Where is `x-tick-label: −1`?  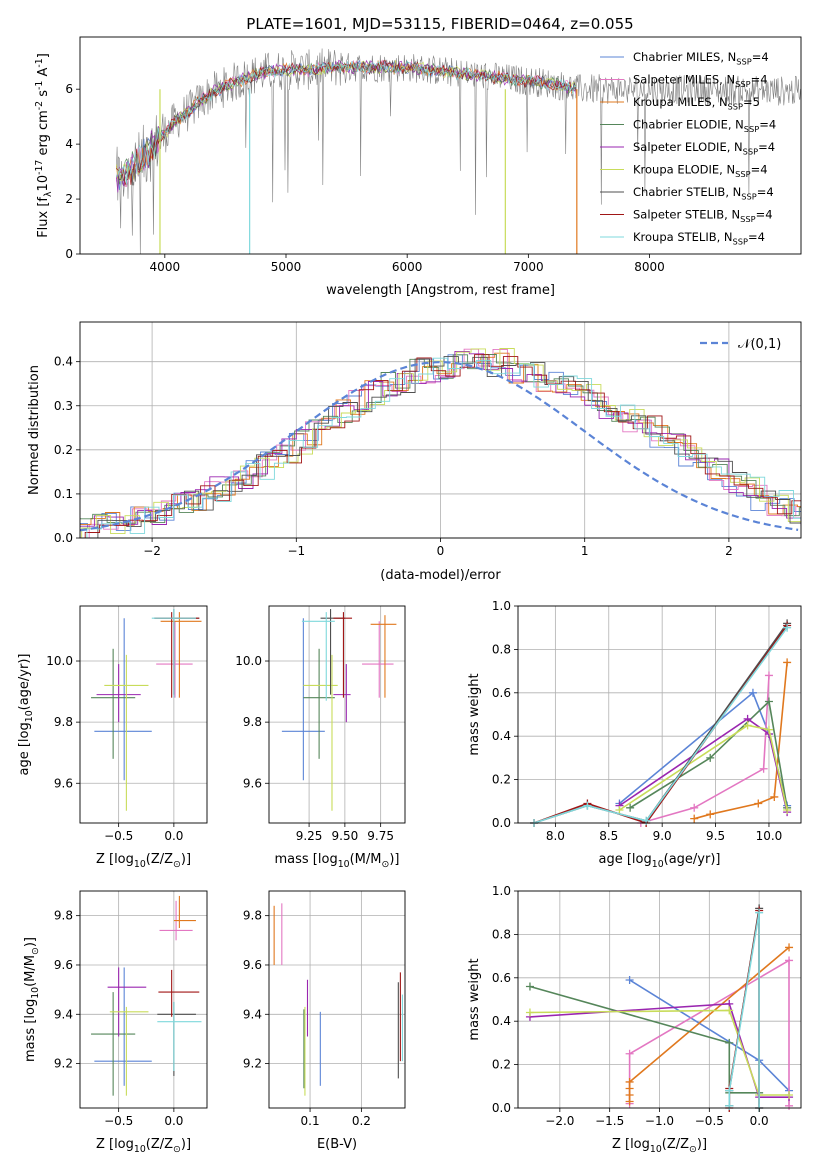 x-tick-label: −1 is located at coordinates (296, 551).